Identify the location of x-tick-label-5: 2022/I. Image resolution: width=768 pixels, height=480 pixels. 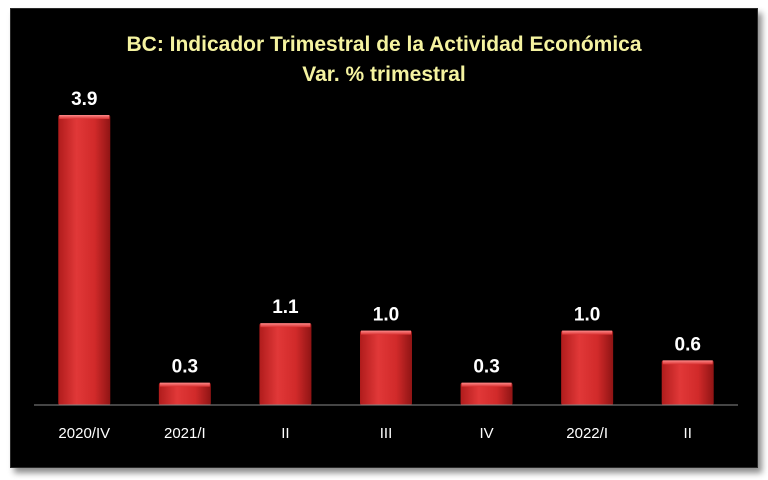
(587, 433).